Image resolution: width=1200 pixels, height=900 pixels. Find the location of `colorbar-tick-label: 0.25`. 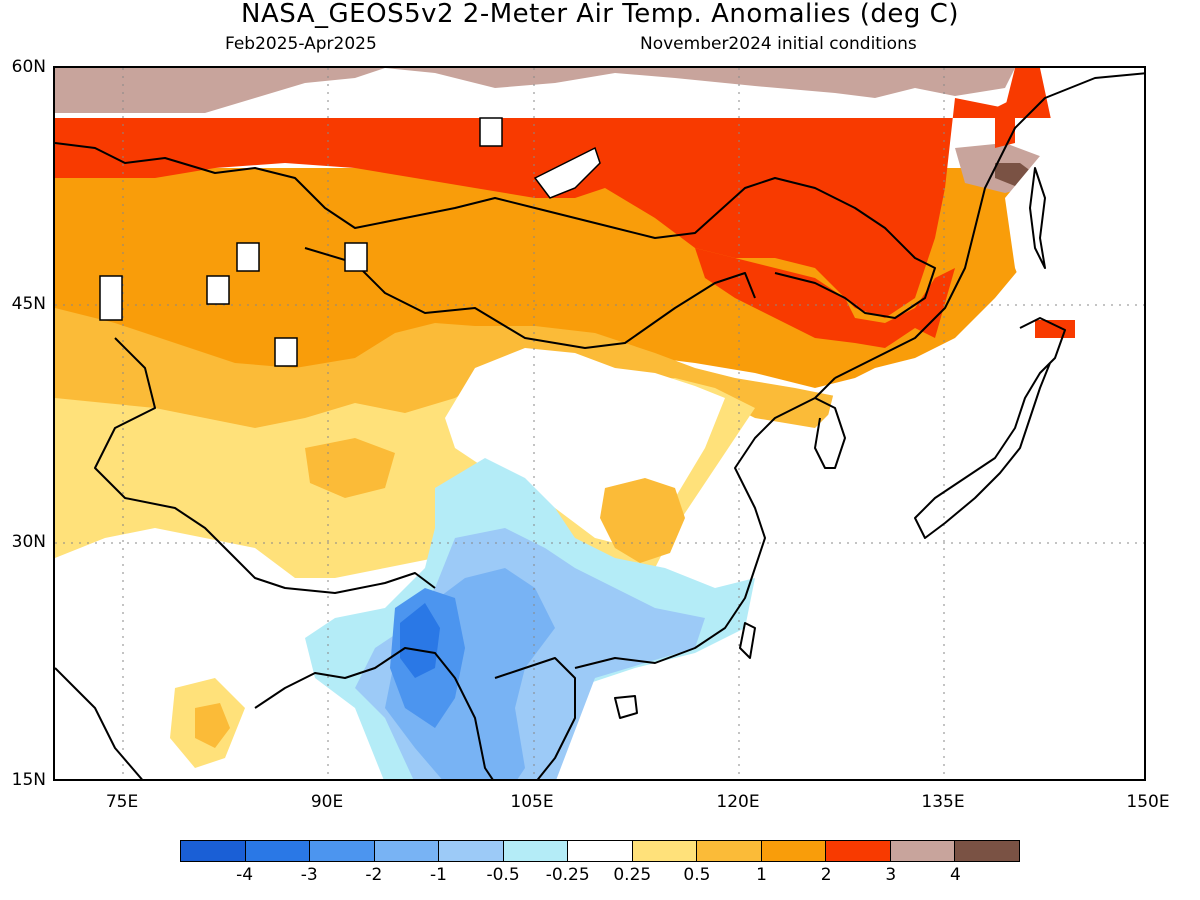

colorbar-tick-label: 0.25 is located at coordinates (632, 875).